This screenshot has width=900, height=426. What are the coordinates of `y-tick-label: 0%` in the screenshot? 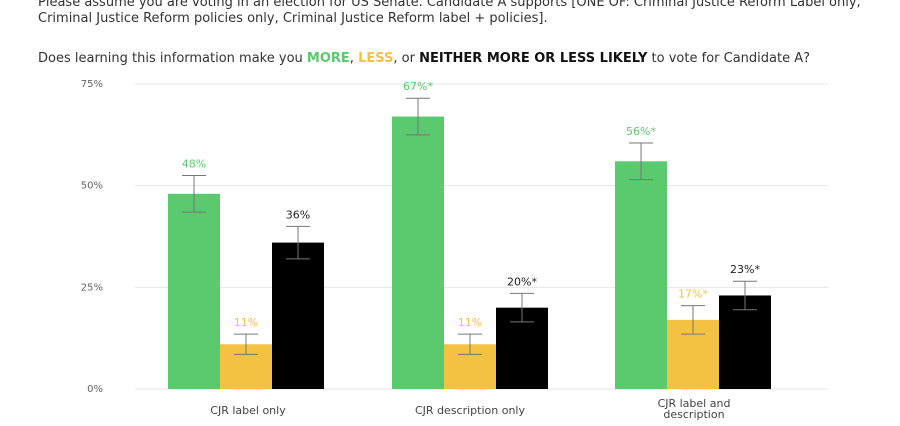 It's located at (95, 389).